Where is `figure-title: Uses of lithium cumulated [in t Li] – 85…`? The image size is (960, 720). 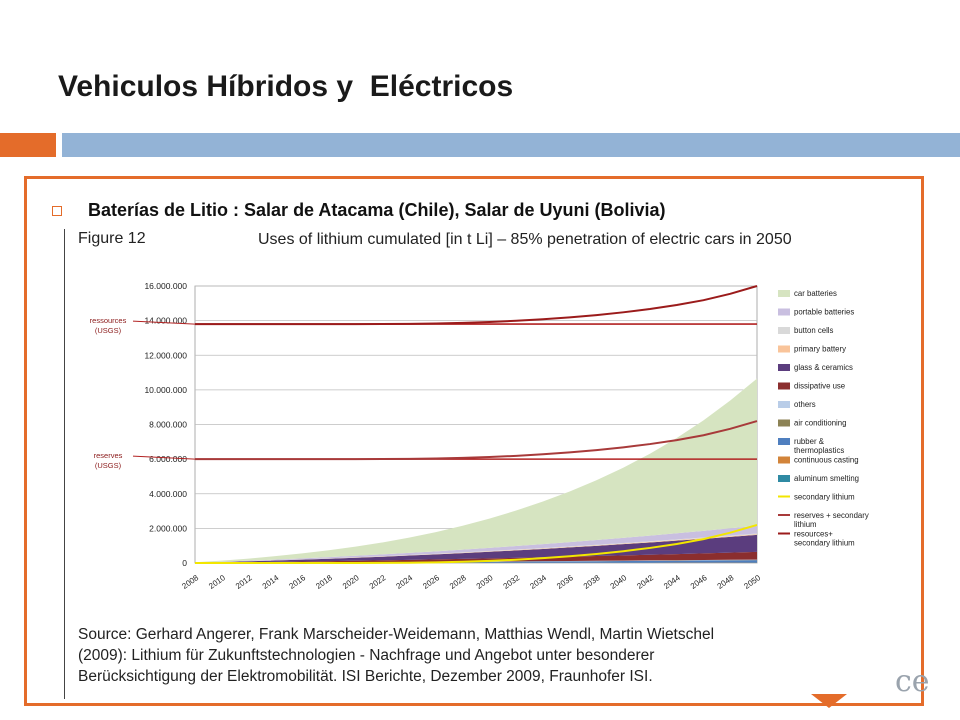
figure-title: Uses of lithium cumulated [in t Li] – 85… is located at coordinates (525, 239).